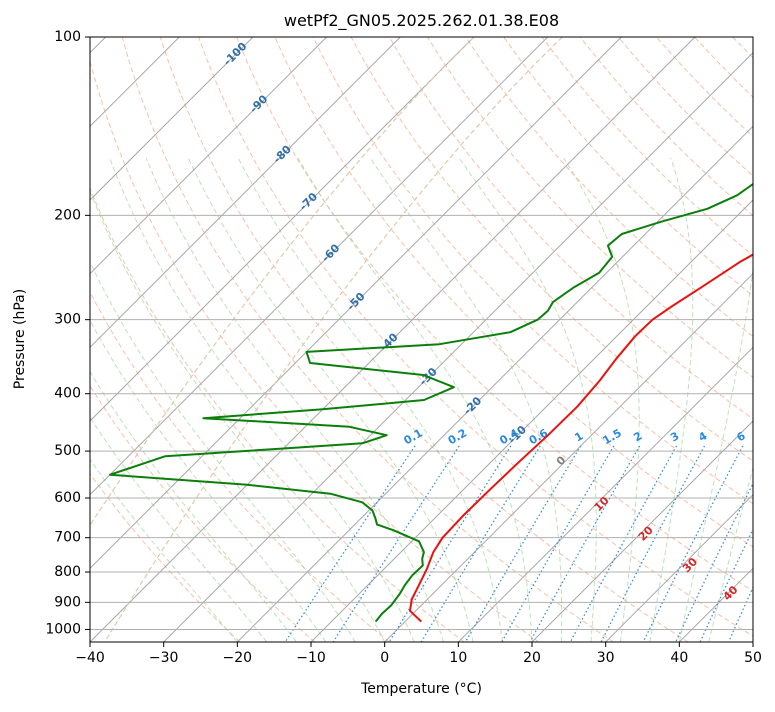 Image resolution: width=775 pixels, height=712 pixels. What do you see at coordinates (753, 658) in the screenshot?
I see `x-tick-label: 50` at bounding box center [753, 658].